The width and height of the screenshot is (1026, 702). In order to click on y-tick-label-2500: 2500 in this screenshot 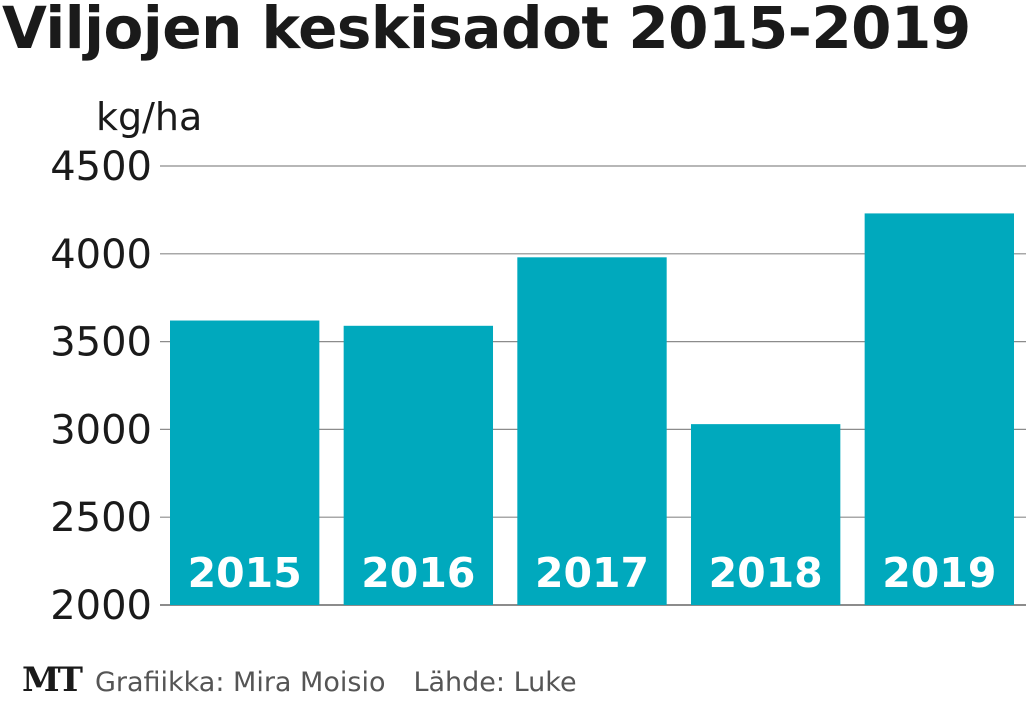, I will do `click(101, 518)`.